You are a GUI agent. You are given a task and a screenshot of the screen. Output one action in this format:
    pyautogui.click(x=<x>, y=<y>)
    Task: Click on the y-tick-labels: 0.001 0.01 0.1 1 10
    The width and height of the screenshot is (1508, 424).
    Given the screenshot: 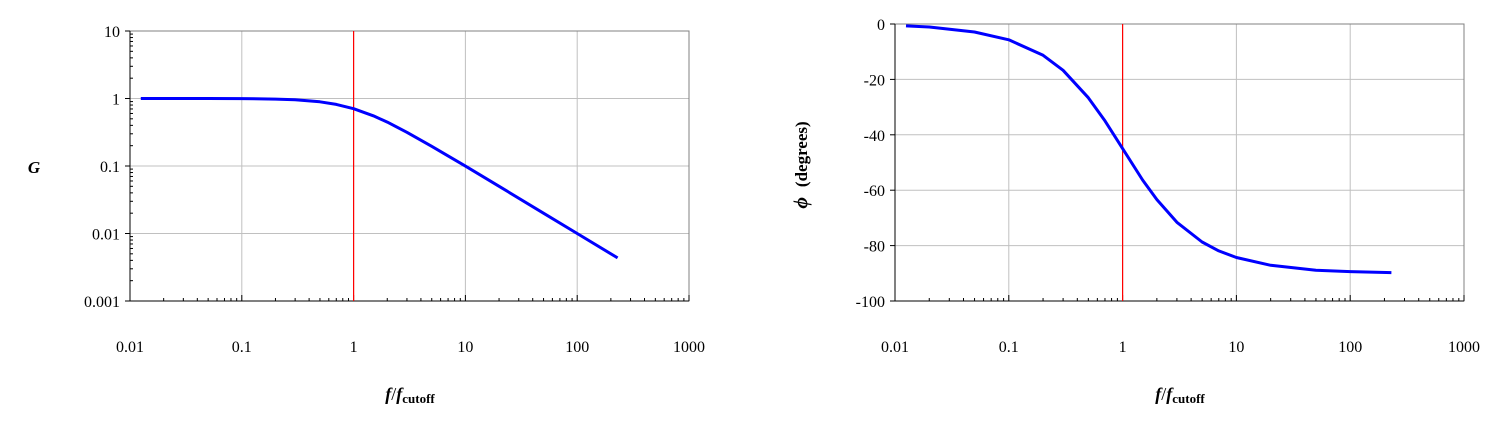 What is the action you would take?
    pyautogui.click(x=102, y=167)
    